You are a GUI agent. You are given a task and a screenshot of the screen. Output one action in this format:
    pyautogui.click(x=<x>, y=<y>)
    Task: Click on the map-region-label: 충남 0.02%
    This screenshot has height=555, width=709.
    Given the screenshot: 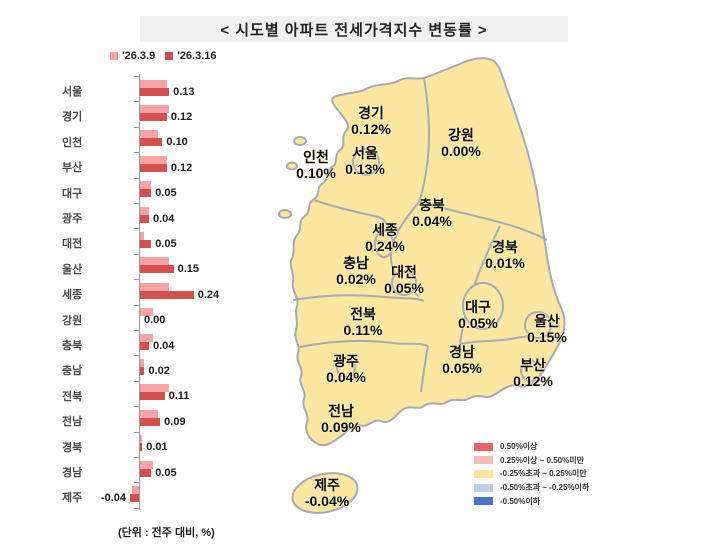 What is the action you would take?
    pyautogui.click(x=356, y=271)
    